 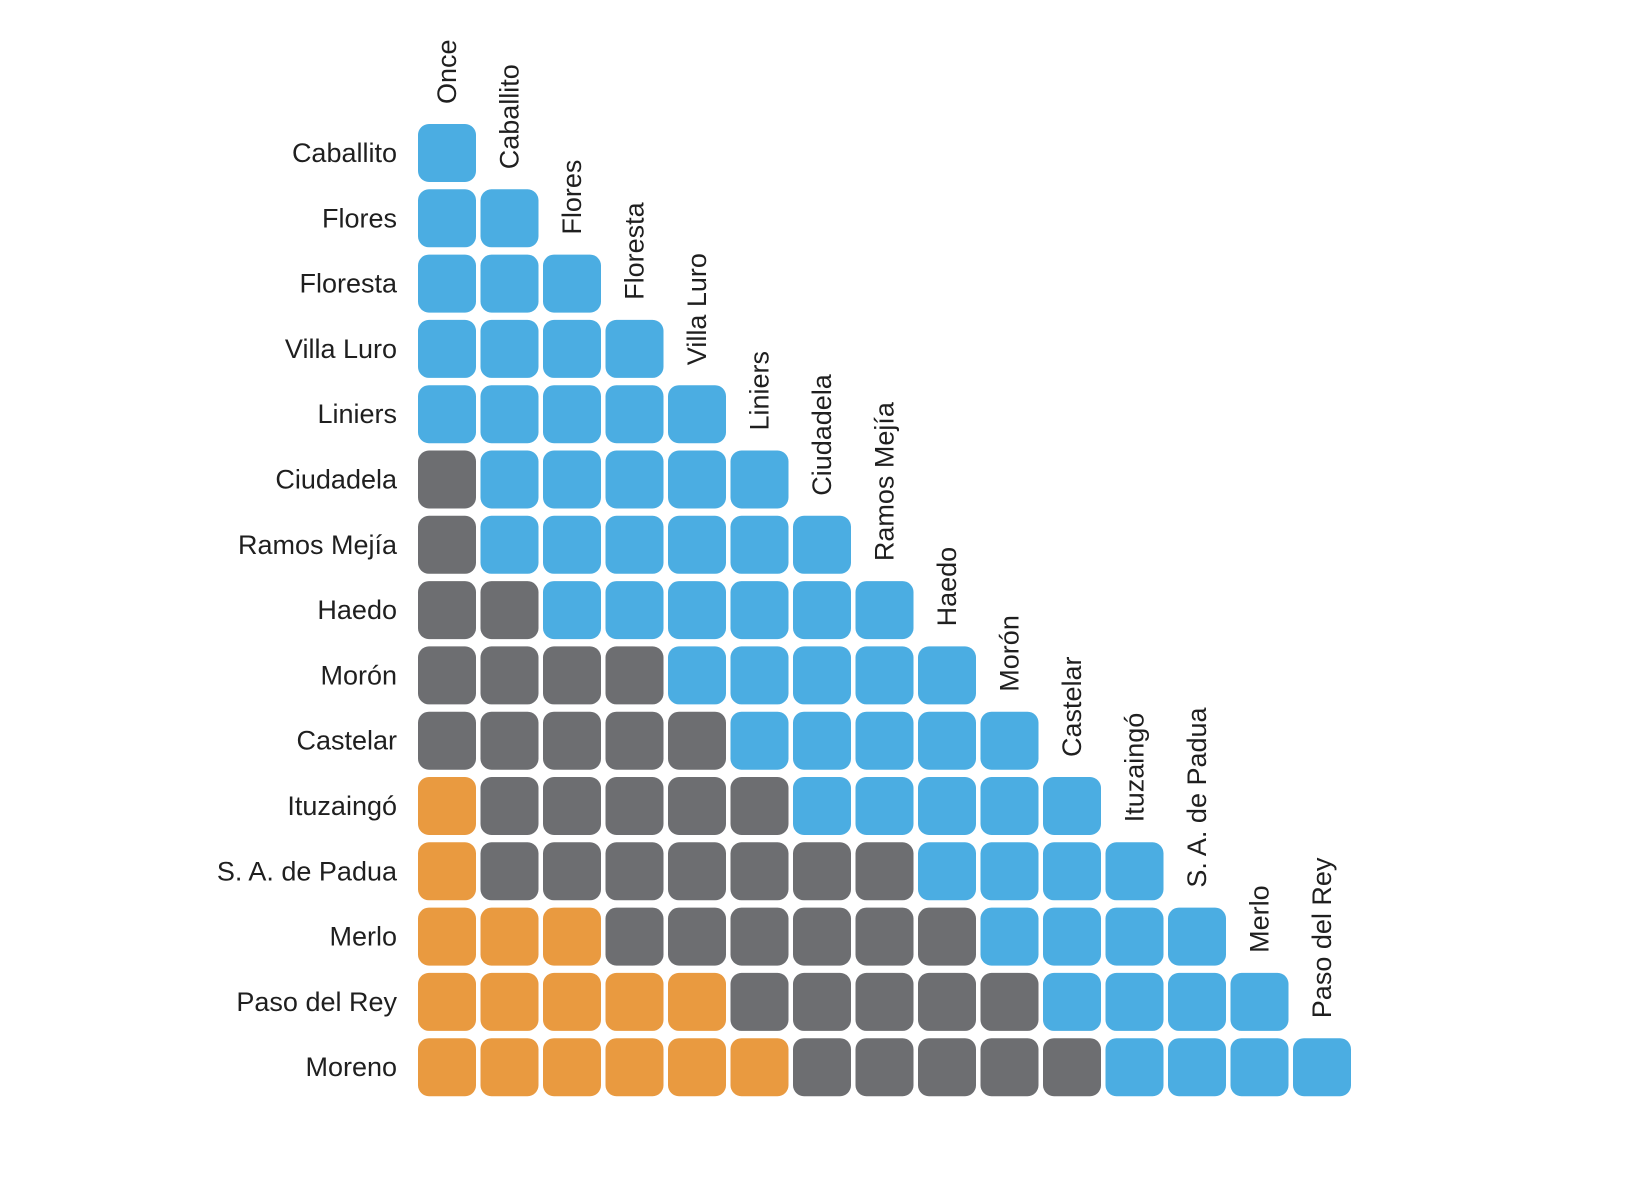 I want to click on column-label: S. A. de Padua, so click(x=1197, y=796).